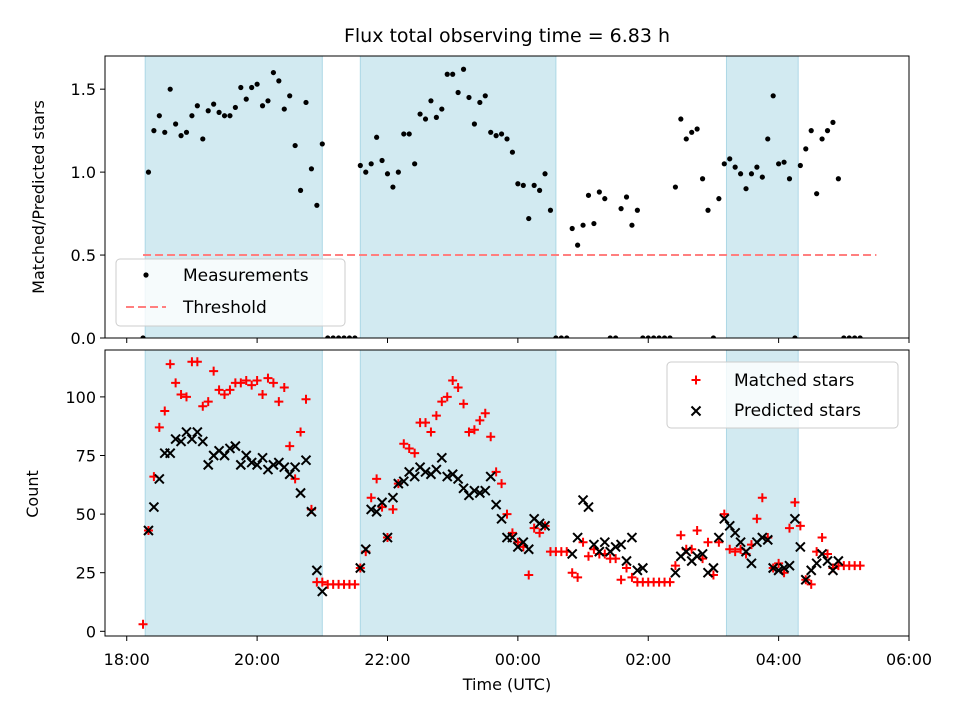 This screenshot has height=720, width=960. What do you see at coordinates (86, 573) in the screenshot?
I see `y-tick-label: 25` at bounding box center [86, 573].